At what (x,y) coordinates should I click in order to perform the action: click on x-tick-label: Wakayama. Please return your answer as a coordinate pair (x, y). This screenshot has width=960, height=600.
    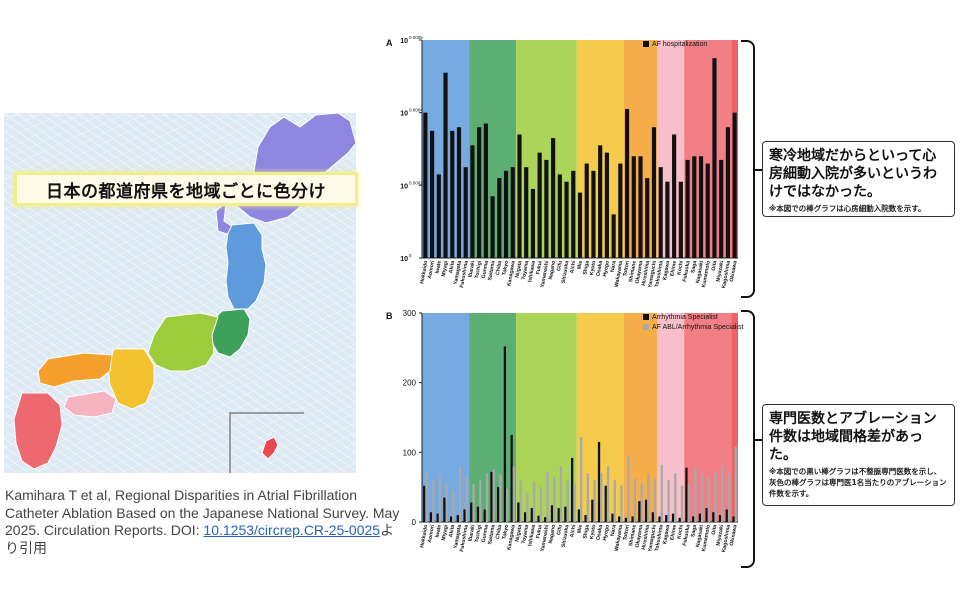
    Looking at the image, I should click on (619, 537).